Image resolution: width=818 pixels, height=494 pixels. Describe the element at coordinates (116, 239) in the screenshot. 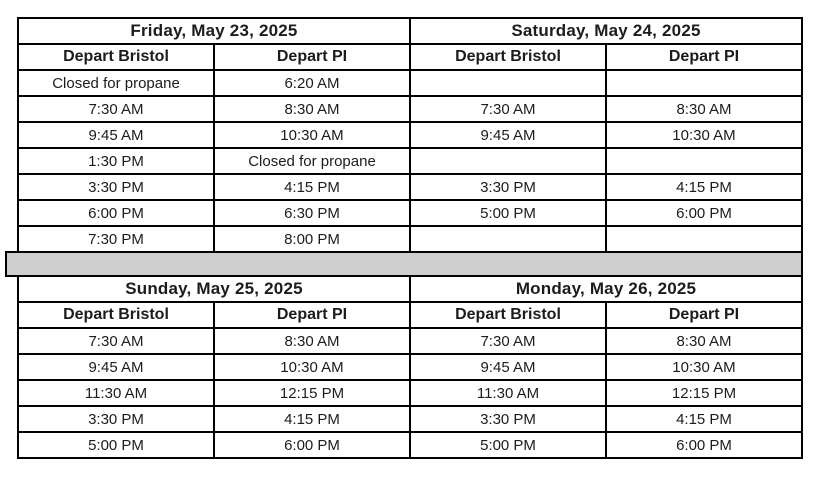

I see `time-cell: 7:30 PM` at that location.